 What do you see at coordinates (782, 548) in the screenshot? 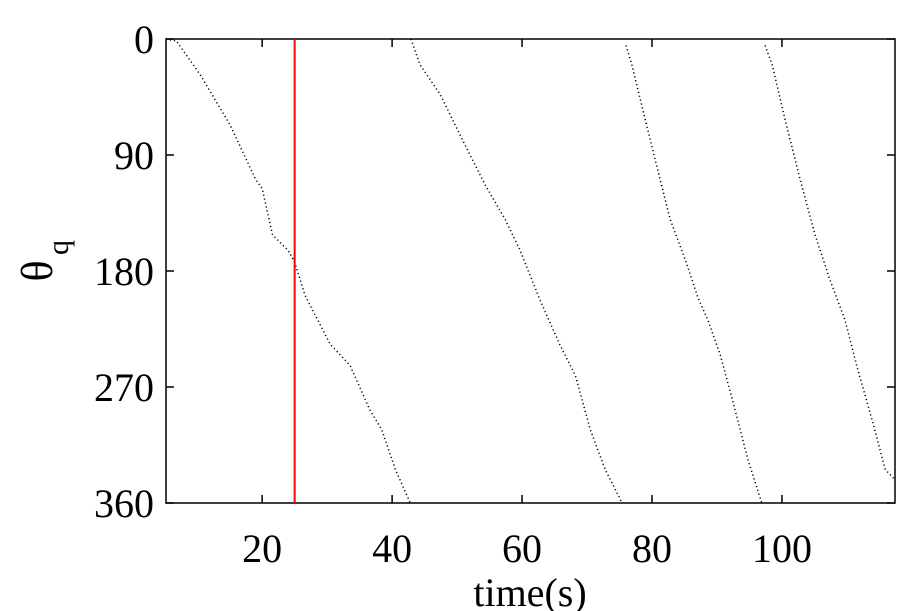
I see `x-tick-label: 100` at bounding box center [782, 548].